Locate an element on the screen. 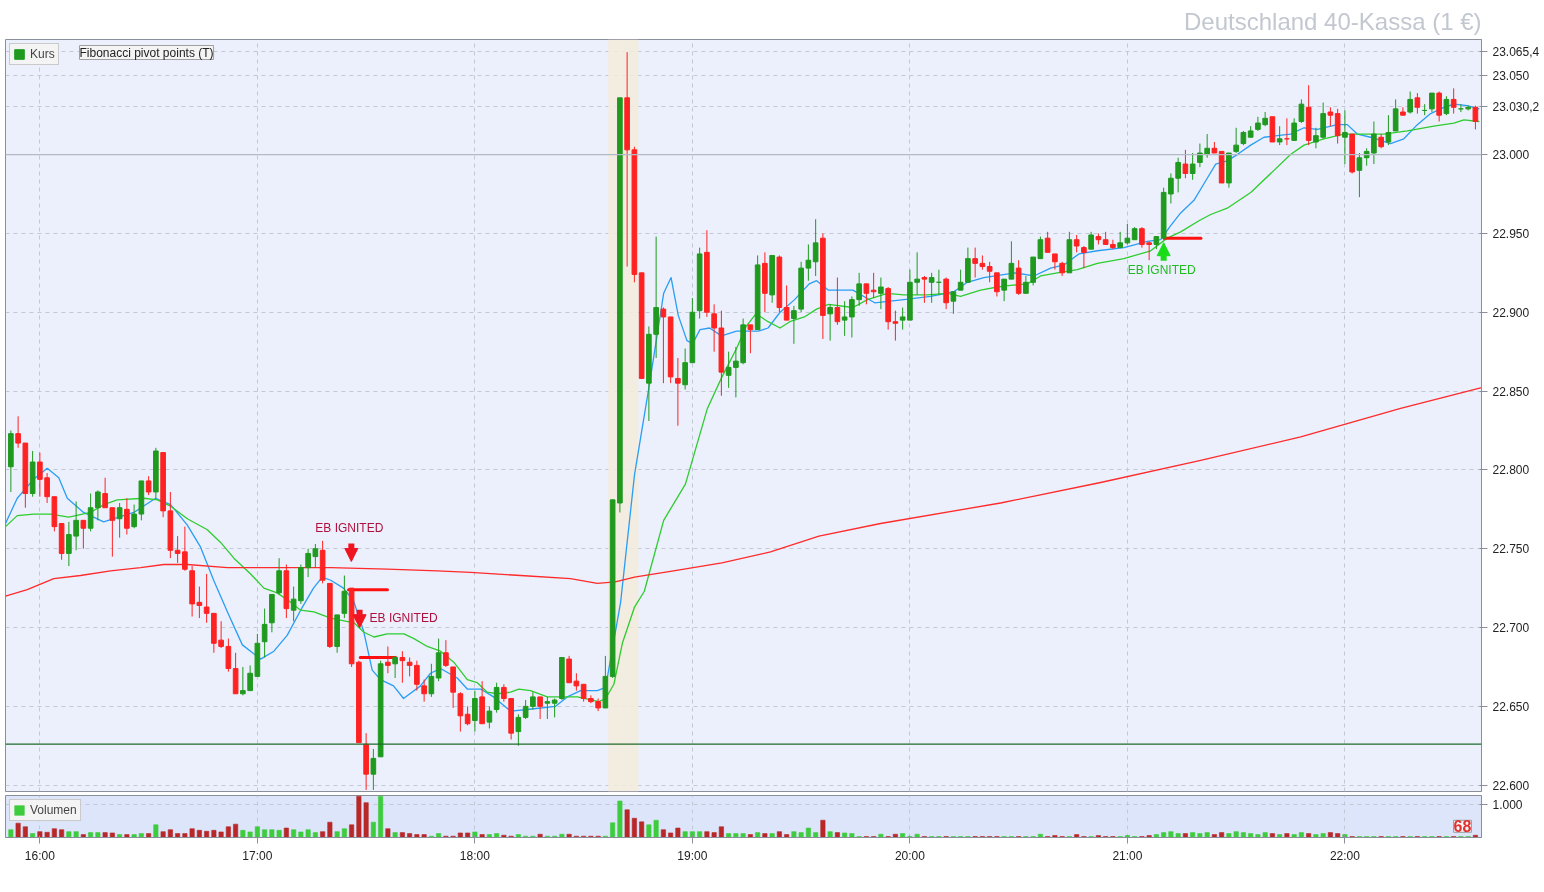 The image size is (1544, 892). x-tick-label: 16:00 is located at coordinates (40, 855).